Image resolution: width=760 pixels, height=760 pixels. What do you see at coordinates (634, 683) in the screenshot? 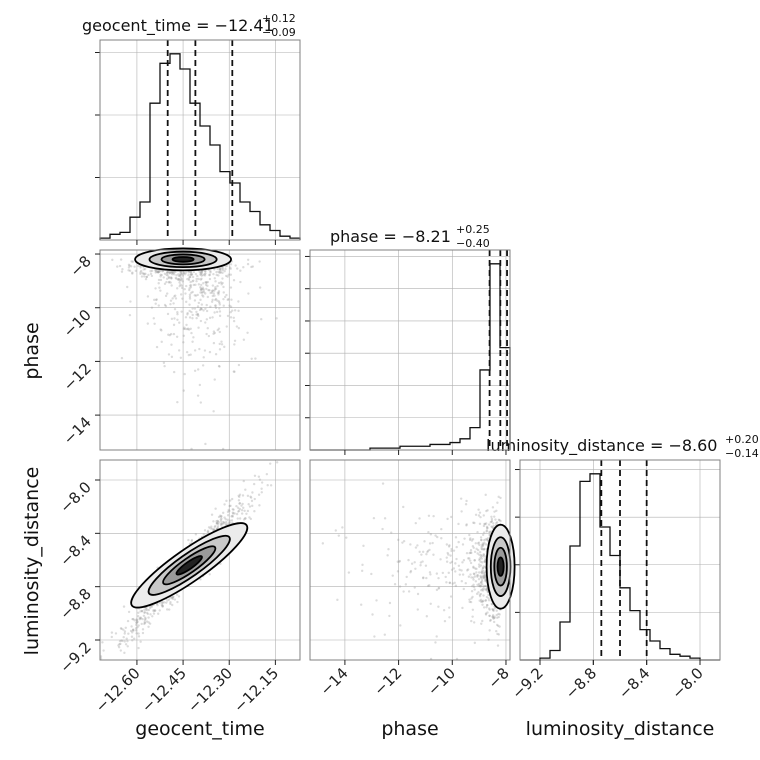
I see `xtick-label-luminosity-distance: −8.4` at bounding box center [634, 683].